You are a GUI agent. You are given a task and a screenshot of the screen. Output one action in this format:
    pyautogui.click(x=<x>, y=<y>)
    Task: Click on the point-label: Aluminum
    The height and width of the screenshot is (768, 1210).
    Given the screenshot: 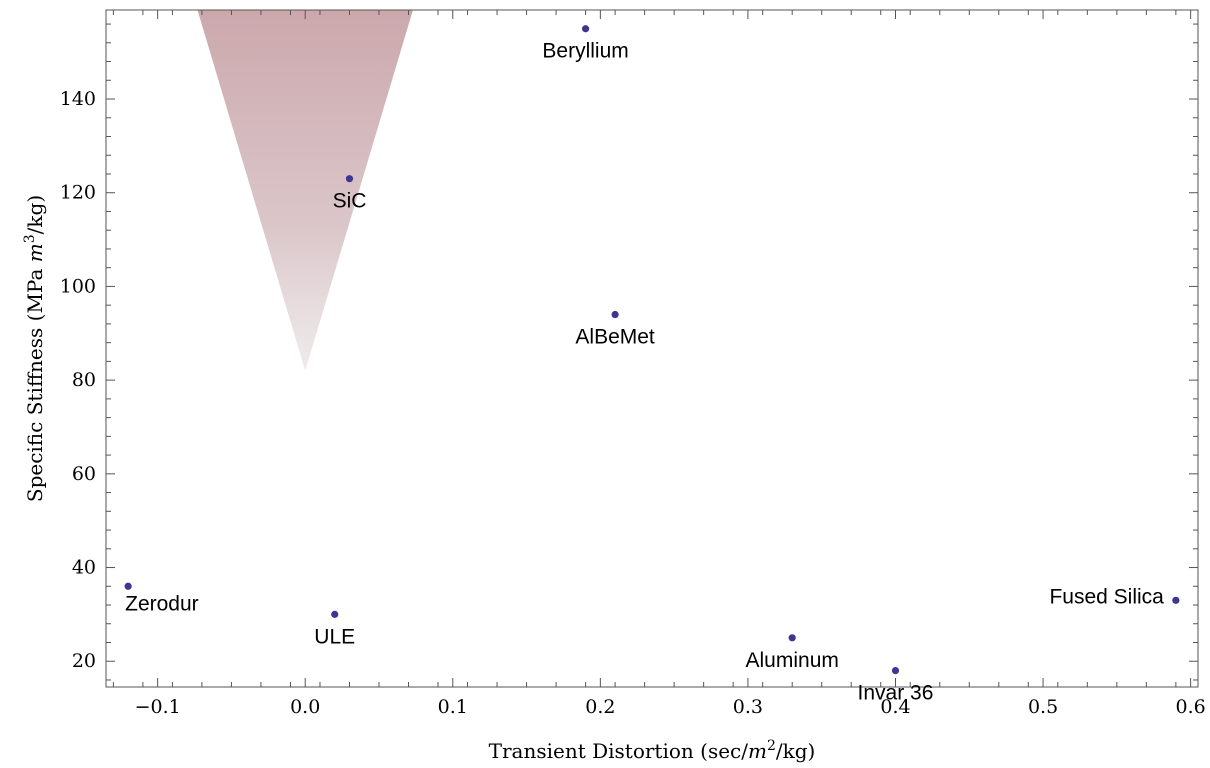 What is the action you would take?
    pyautogui.click(x=792, y=660)
    